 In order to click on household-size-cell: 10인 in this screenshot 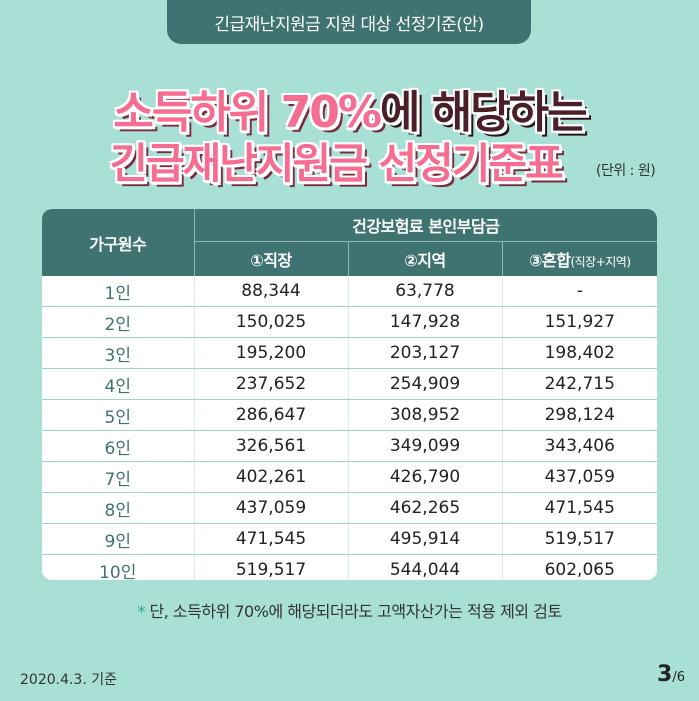, I will do `click(118, 571)`.